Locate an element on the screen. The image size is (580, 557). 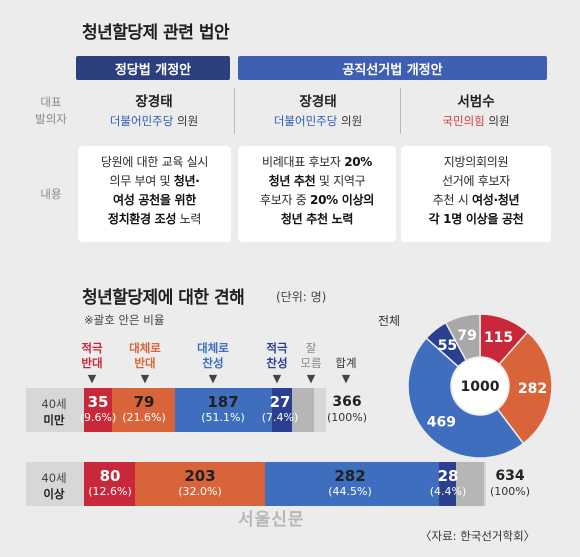
value-label: 27 (7.4%) is located at coordinates (280, 408).